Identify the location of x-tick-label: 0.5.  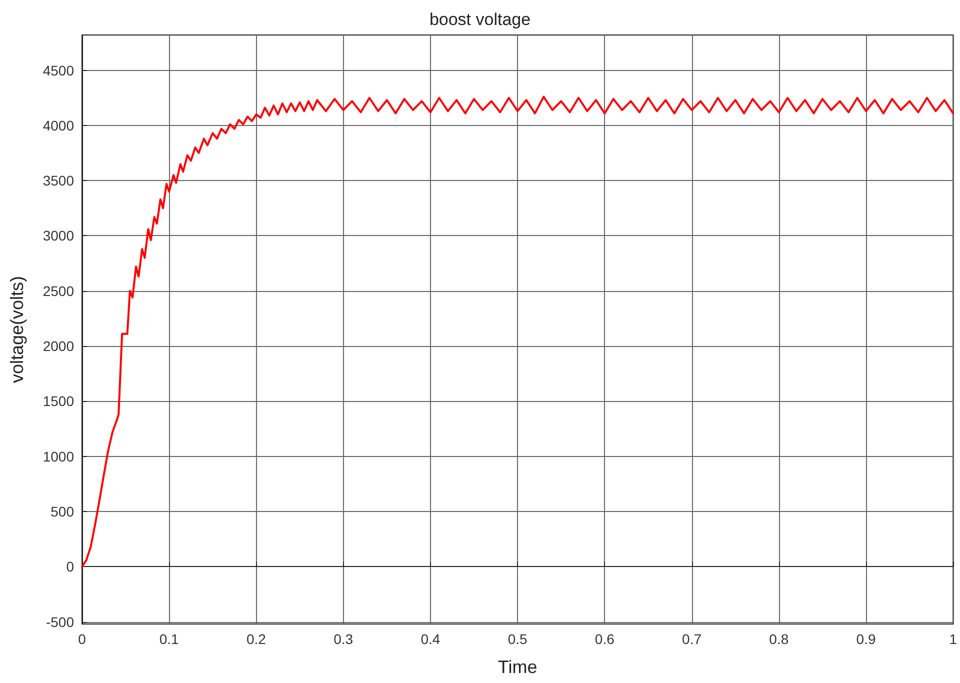
(518, 639).